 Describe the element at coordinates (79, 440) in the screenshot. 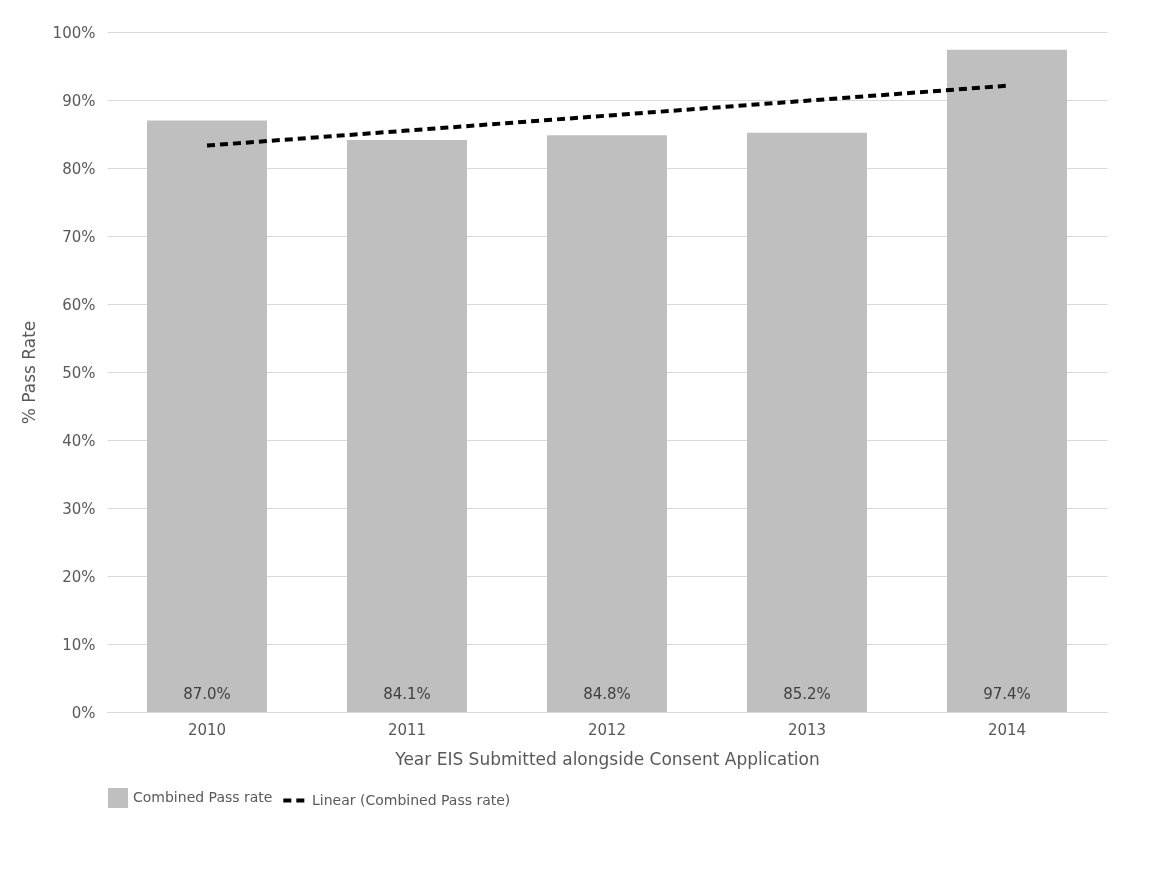

I see `y-tick-label: 40%` at that location.